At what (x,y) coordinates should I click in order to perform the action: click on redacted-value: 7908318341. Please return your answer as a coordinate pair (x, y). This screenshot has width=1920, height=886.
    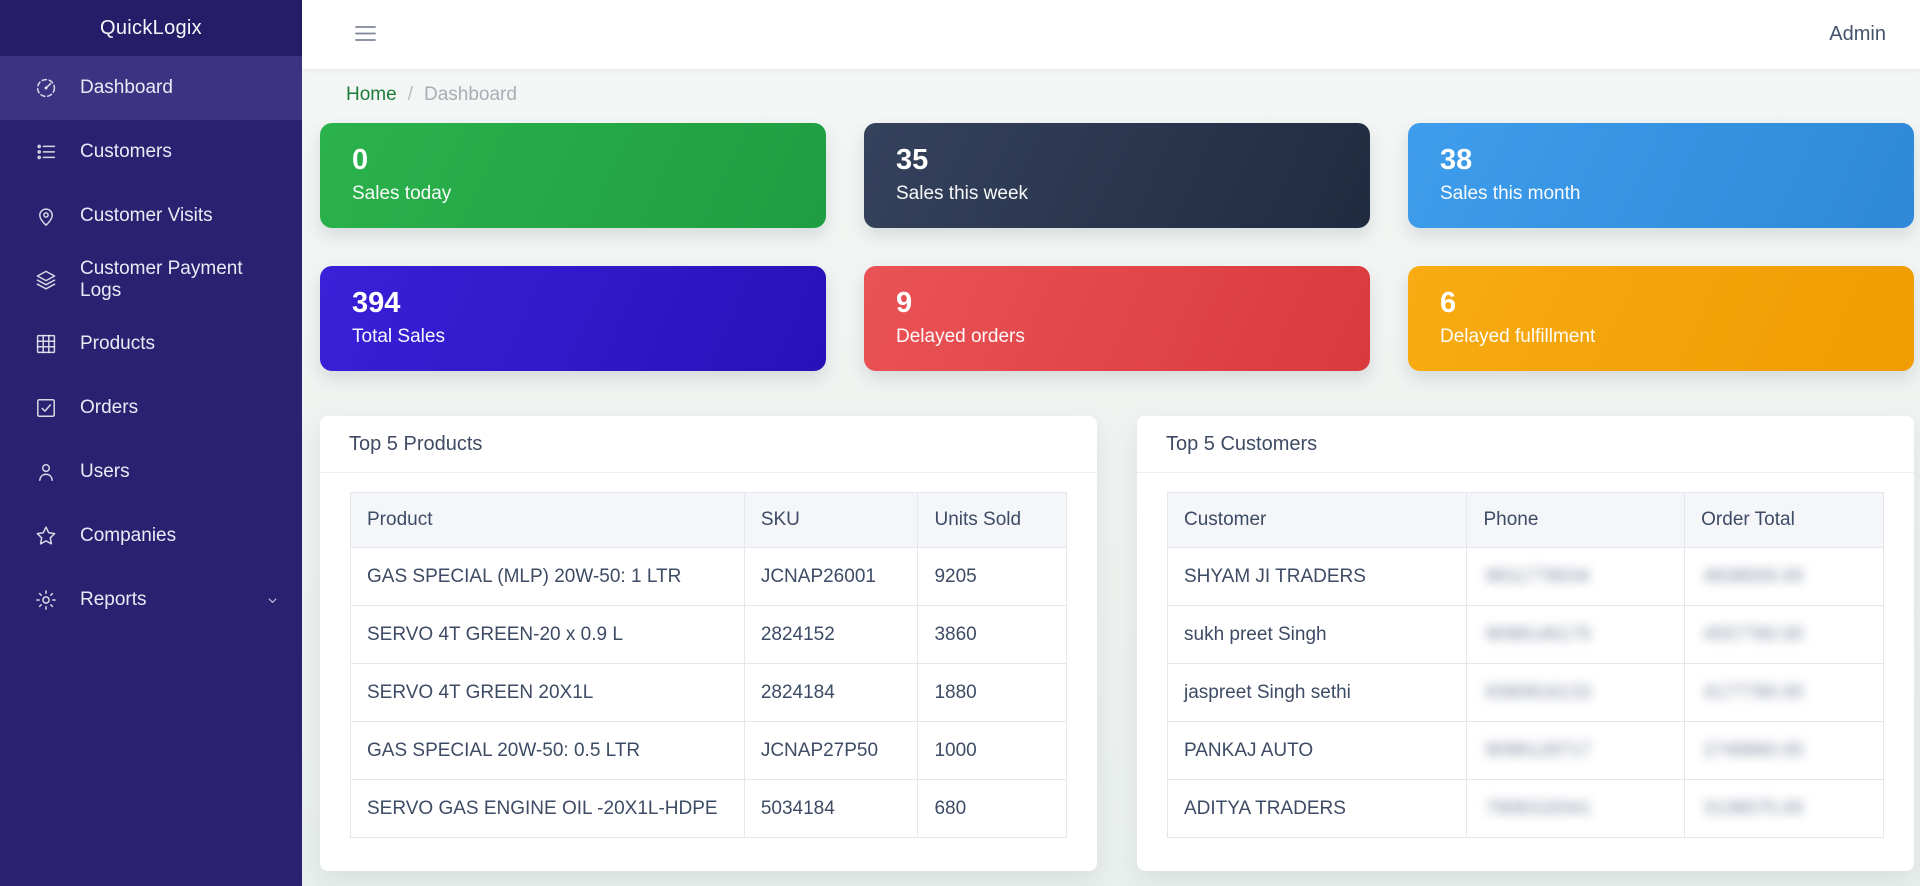
    Looking at the image, I should click on (1538, 808).